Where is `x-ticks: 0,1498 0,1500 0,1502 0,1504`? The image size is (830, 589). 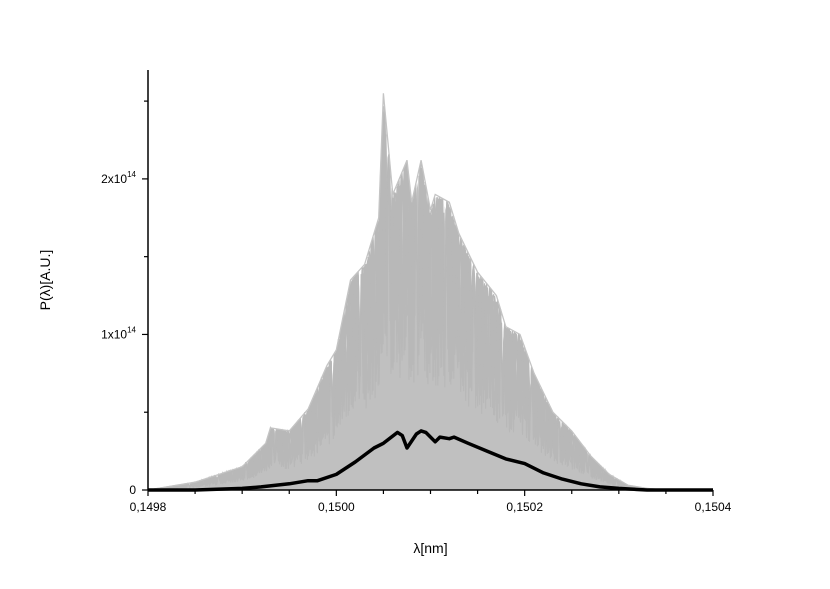
x-ticks: 0,1498 0,1500 0,1502 0,1504 is located at coordinates (431, 502).